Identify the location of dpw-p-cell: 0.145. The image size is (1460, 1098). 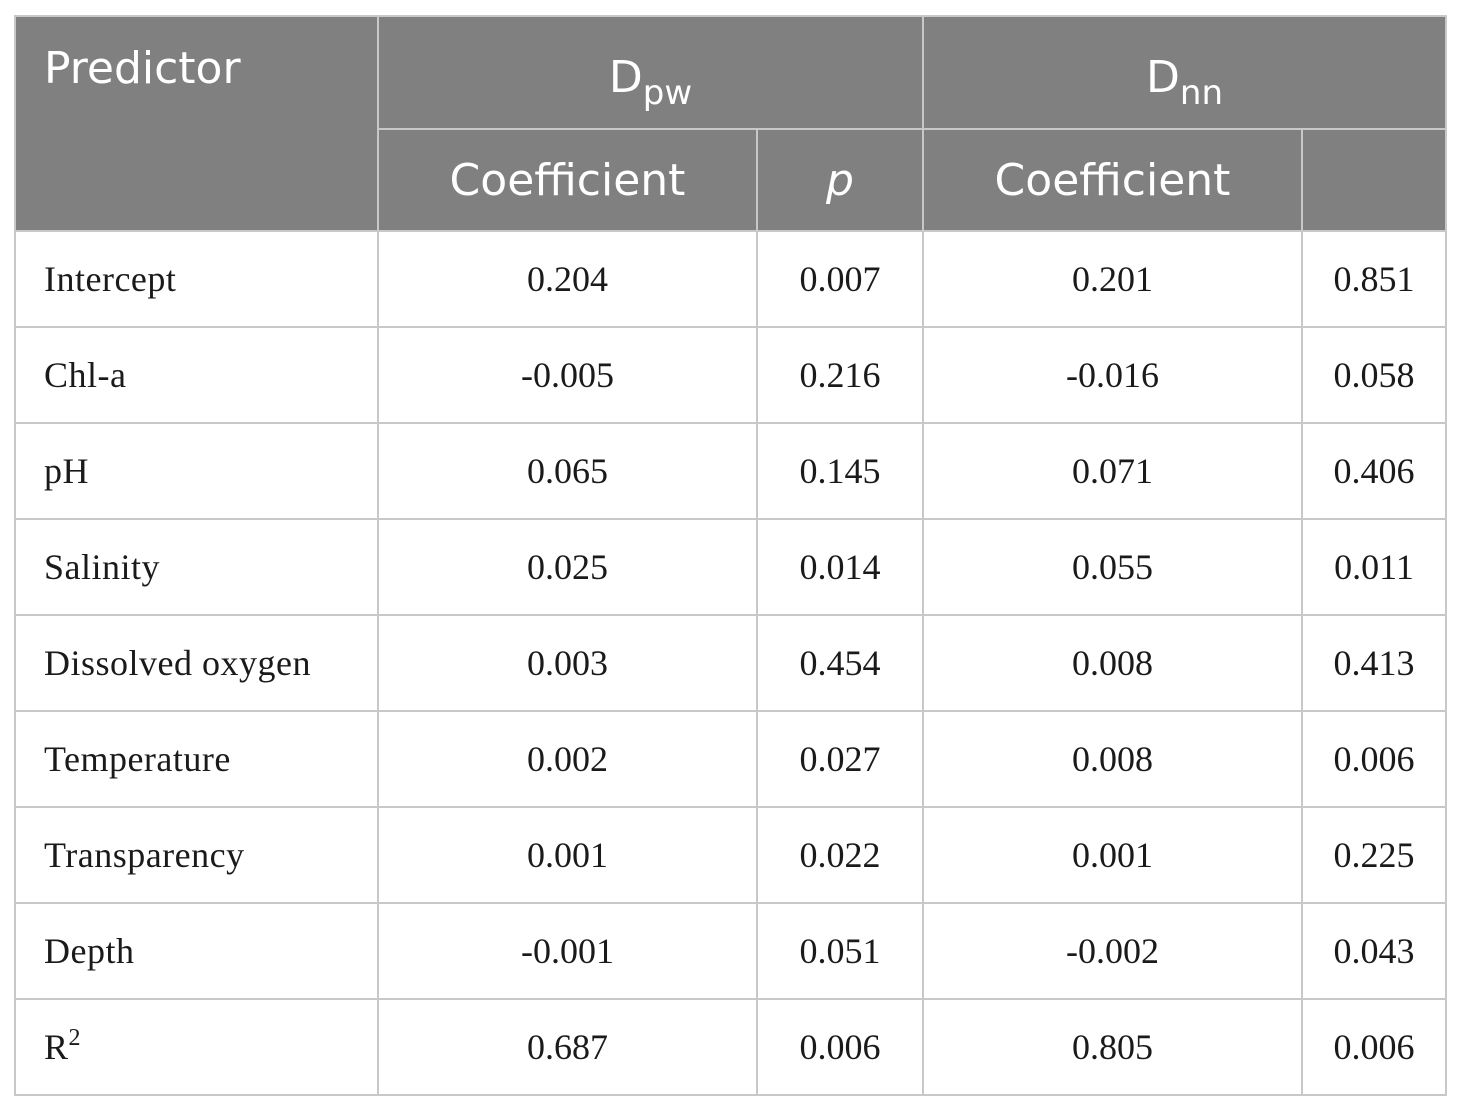
(840, 471).